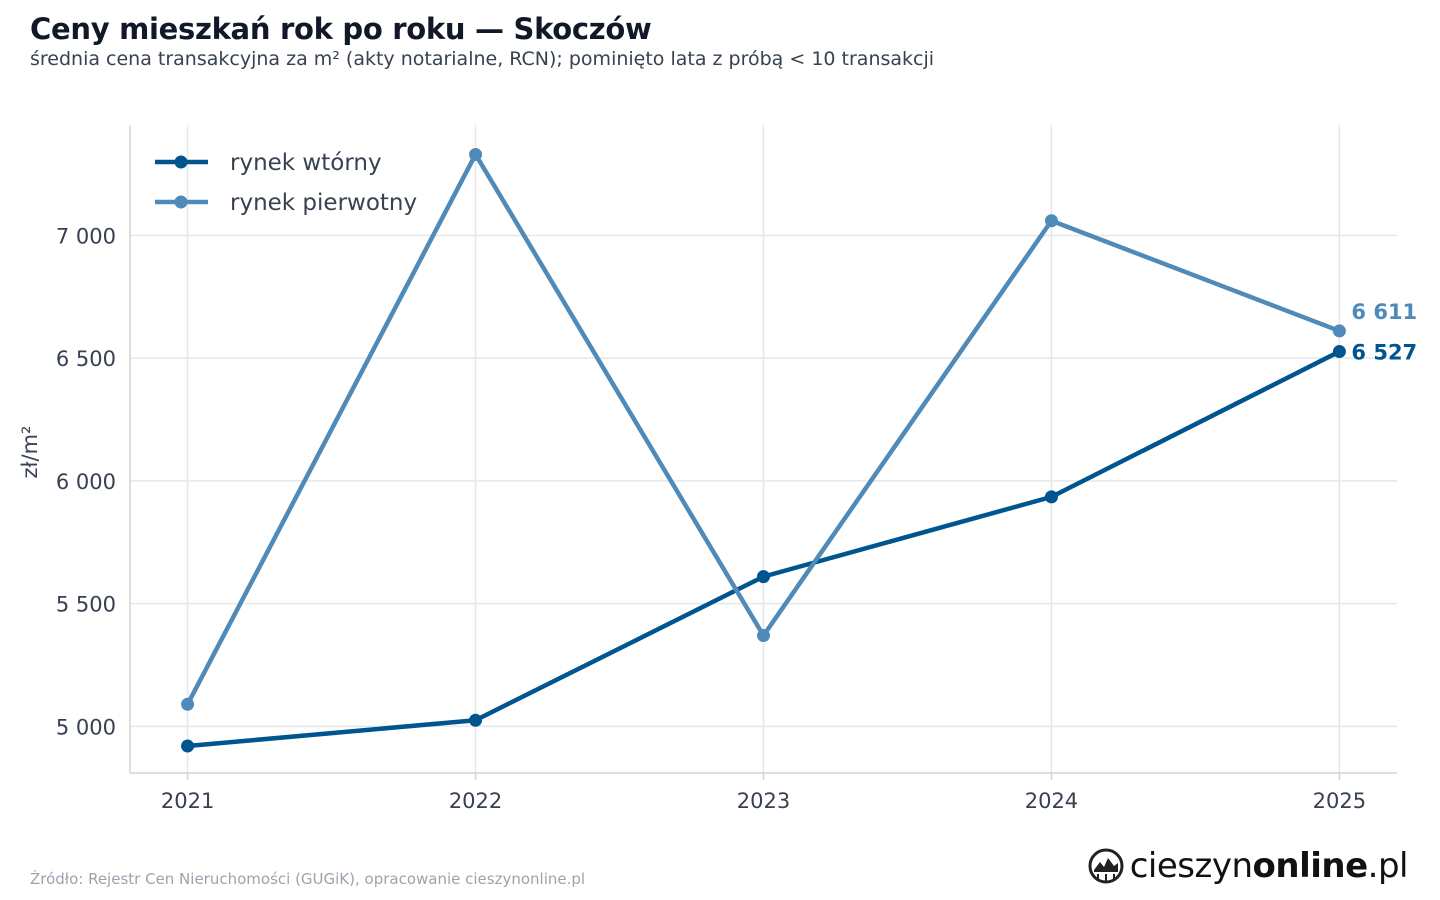 This screenshot has height=900, width=1440. Describe the element at coordinates (86, 482) in the screenshot. I see `y-tick-label: 6 000` at that location.